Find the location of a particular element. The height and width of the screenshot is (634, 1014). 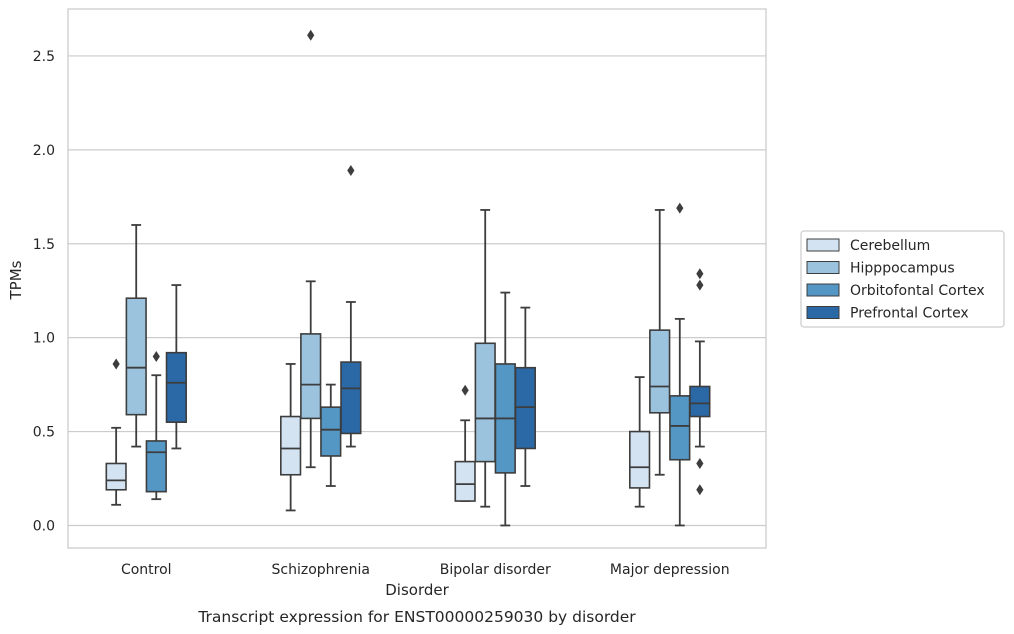

x-tick-label: Bipolar disorder is located at coordinates (495, 570).